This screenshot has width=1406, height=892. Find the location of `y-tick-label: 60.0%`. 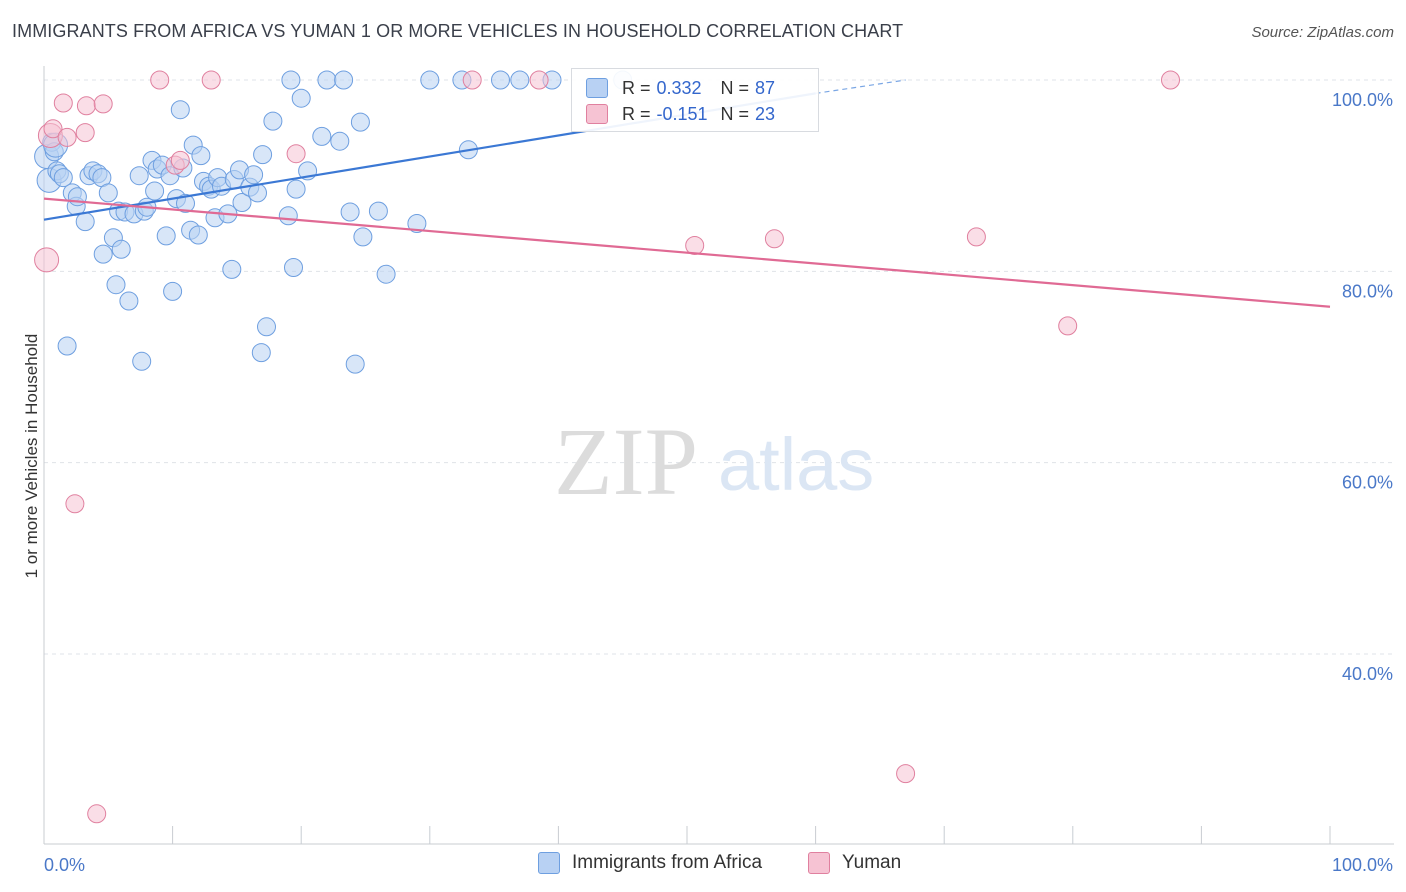

y-tick-label: 60.0% is located at coordinates (1367, 483).